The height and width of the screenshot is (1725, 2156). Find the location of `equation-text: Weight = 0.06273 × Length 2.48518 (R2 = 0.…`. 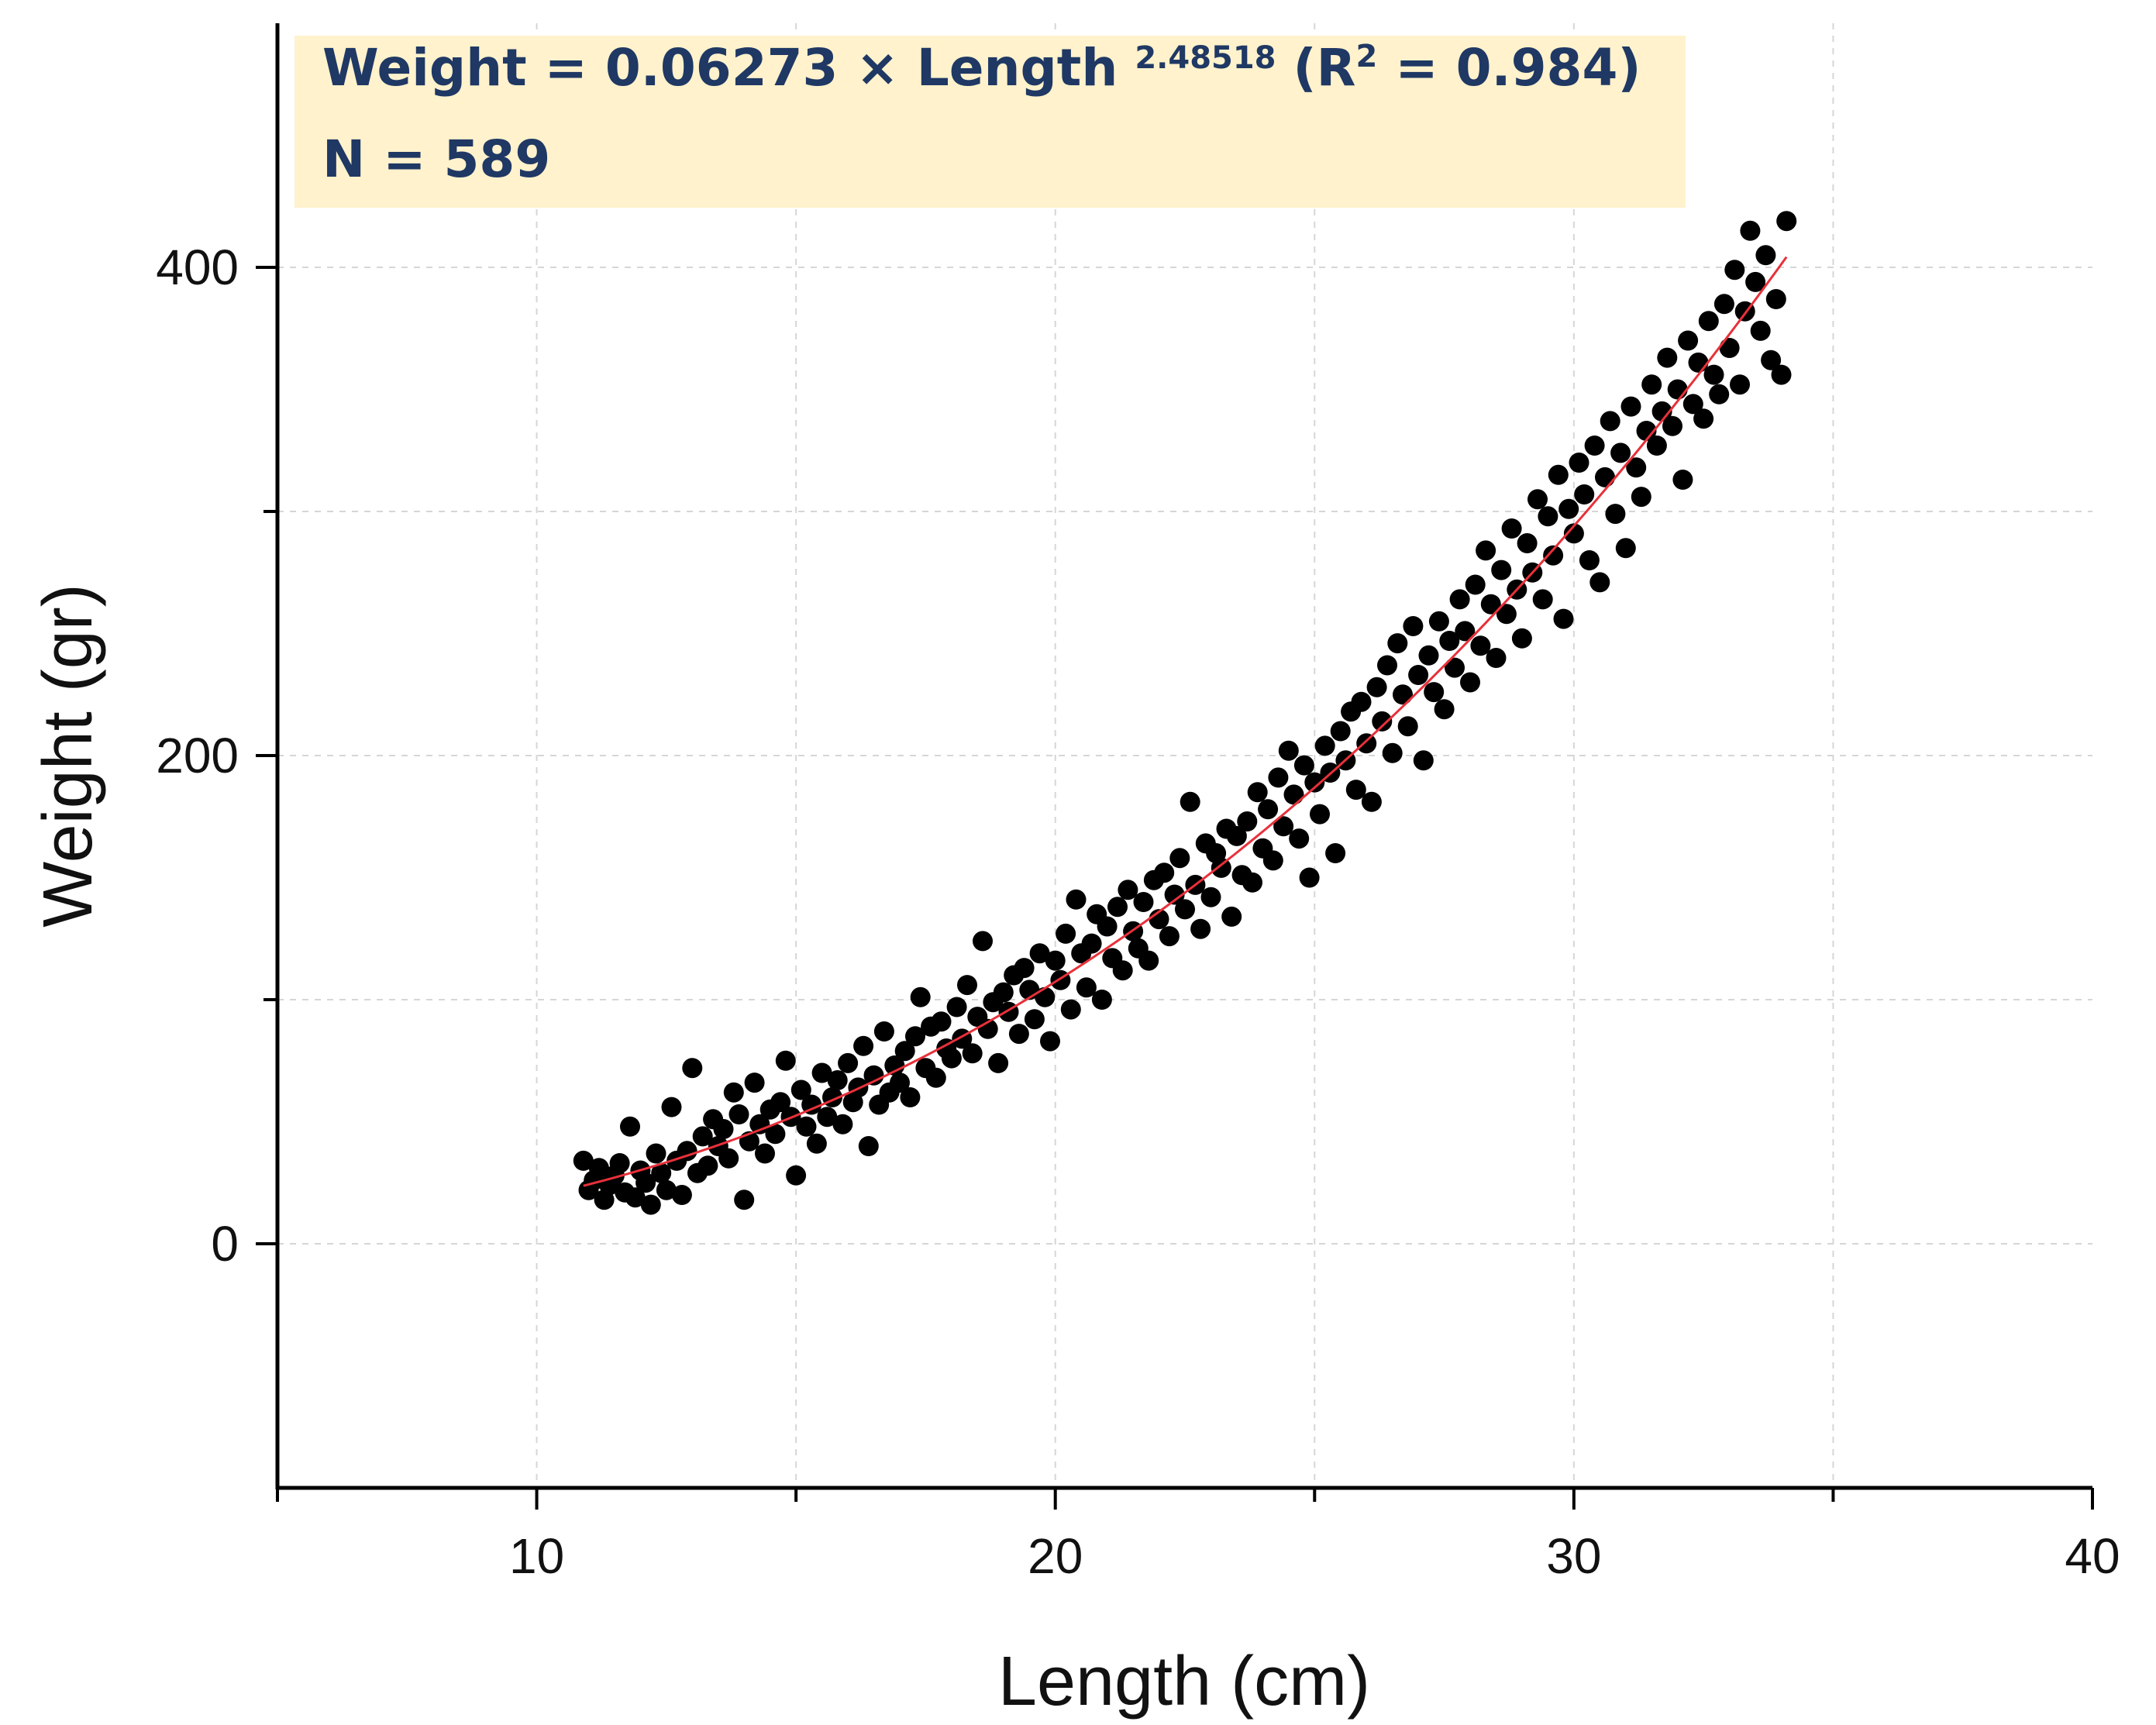

equation-text: Weight = 0.06273 × Length 2.48518 (R2 = 0.… is located at coordinates (981, 68).